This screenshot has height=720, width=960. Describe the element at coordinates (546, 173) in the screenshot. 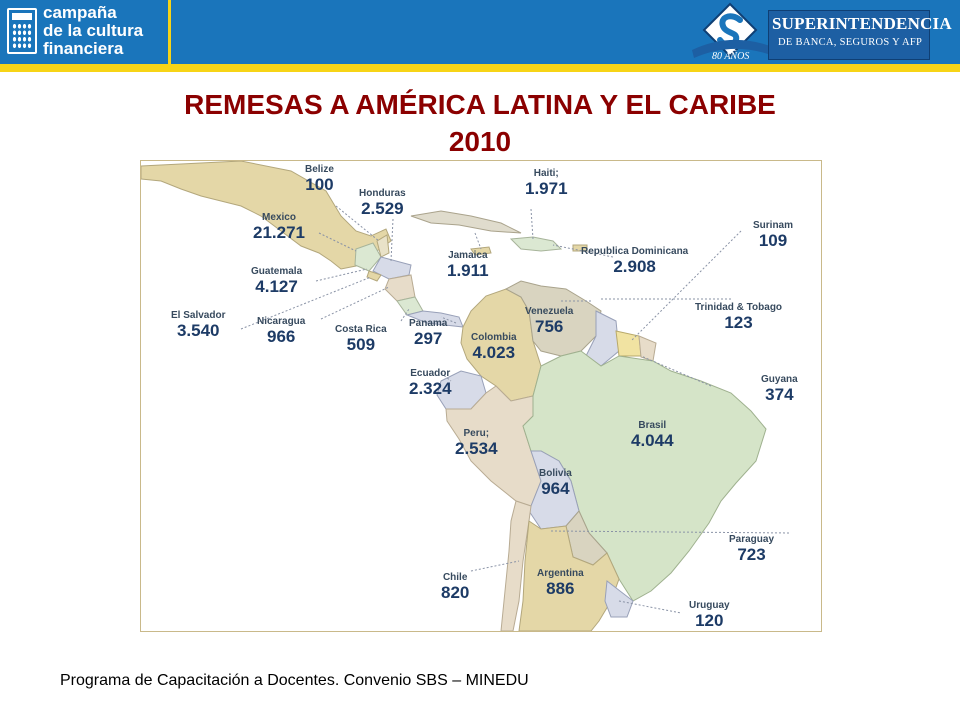

I see `country-name: Haiti;` at that location.